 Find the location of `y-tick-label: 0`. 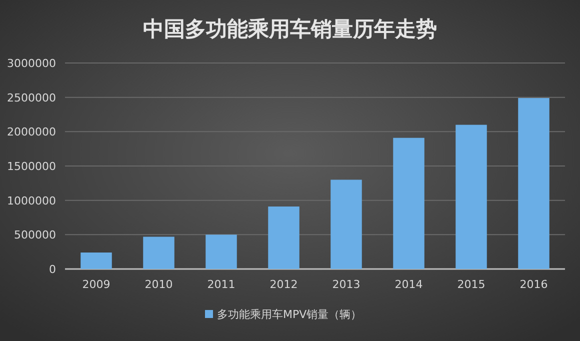

y-tick-label: 0 is located at coordinates (52, 269).